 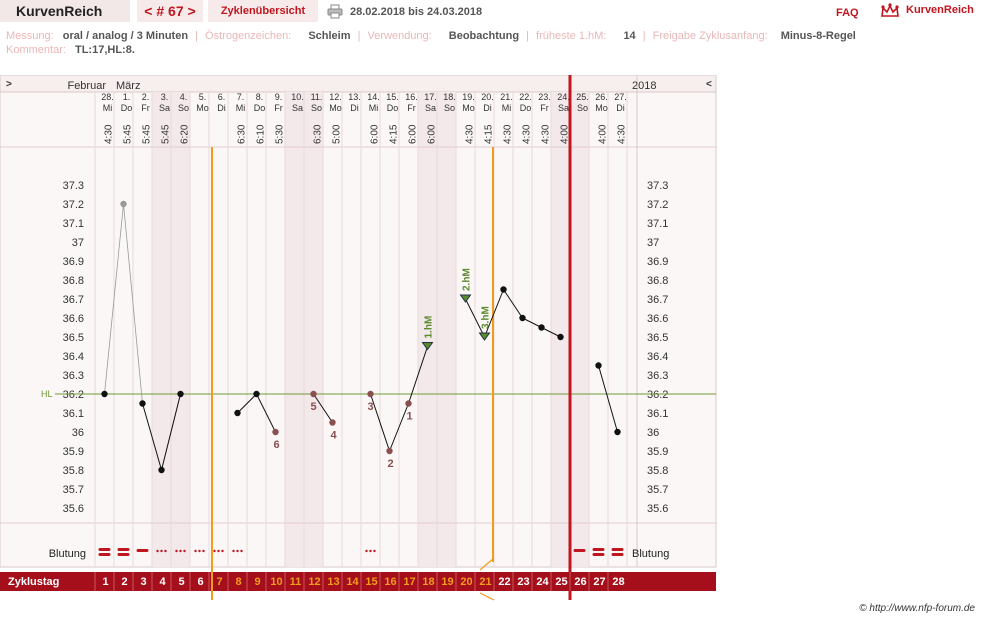 I want to click on info-line-2: Kommentar: TL:17,HL:8., so click(x=70, y=50).